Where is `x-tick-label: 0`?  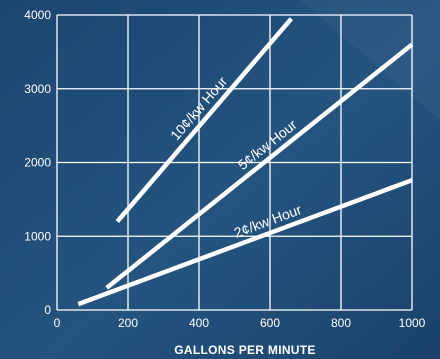 x-tick-label: 0 is located at coordinates (57, 323).